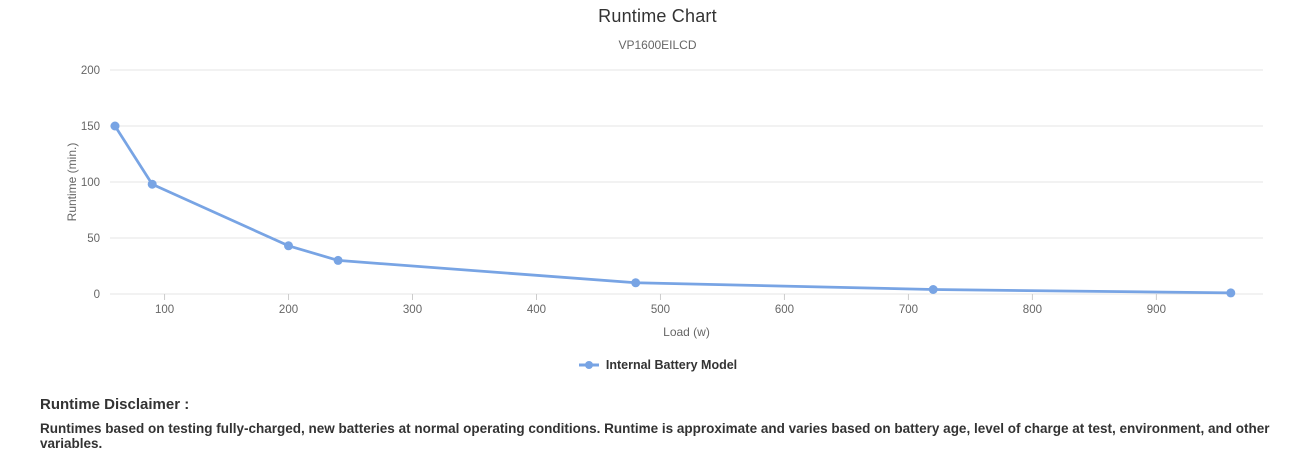 This screenshot has width=1293, height=452. Describe the element at coordinates (1156, 310) in the screenshot. I see `x-tick-label: 900` at that location.